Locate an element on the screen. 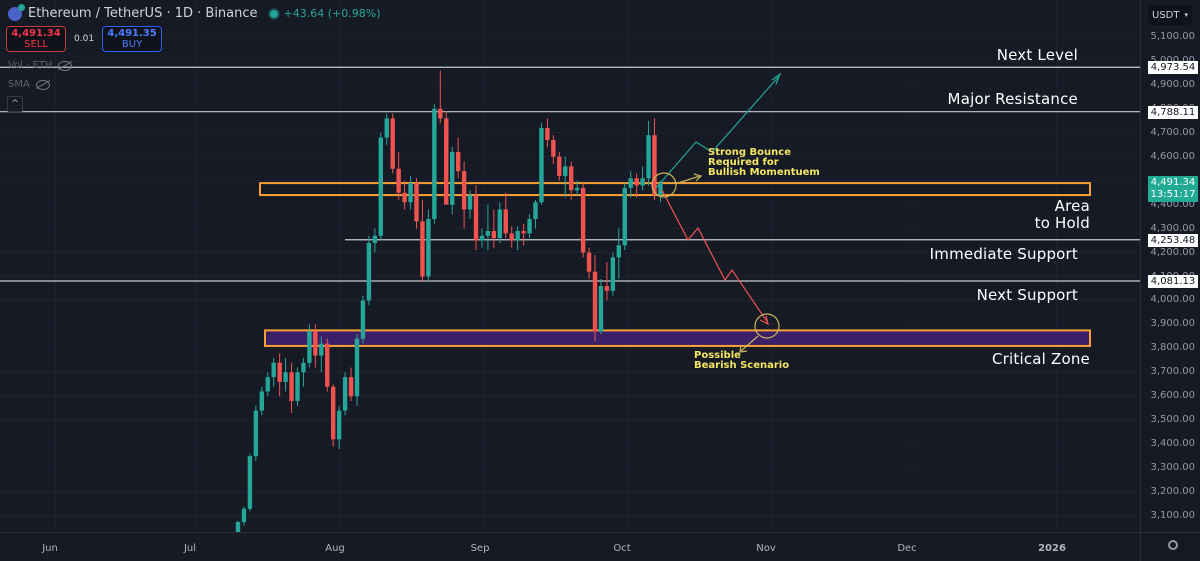 This screenshot has height=561, width=1200. level-label-next-level: Next Level is located at coordinates (1037, 55).